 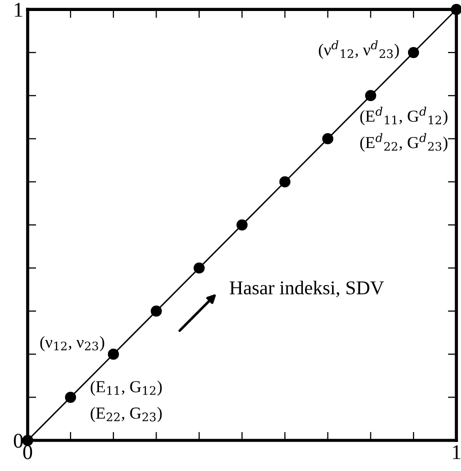 I want to click on annotation: (E$_{22}$, G$_{23}$), so click(x=126, y=414).